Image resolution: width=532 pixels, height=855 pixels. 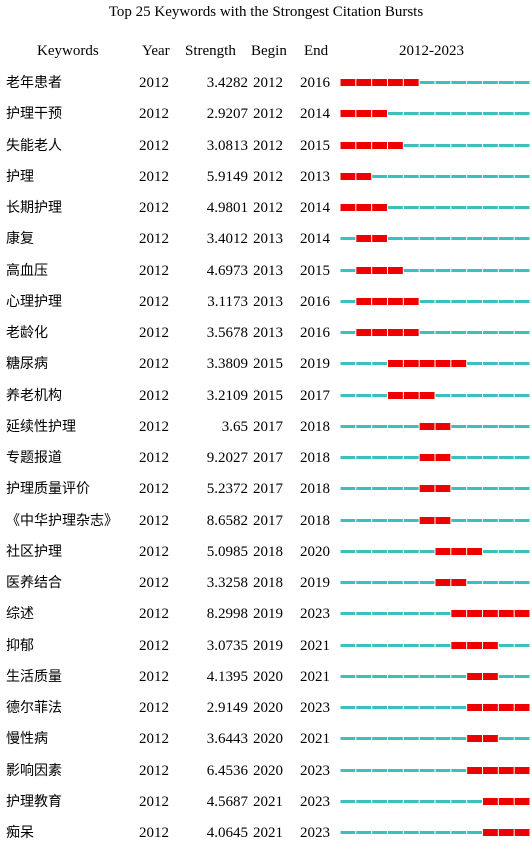 I want to click on keyword-cell: 老年患者, so click(x=34, y=83).